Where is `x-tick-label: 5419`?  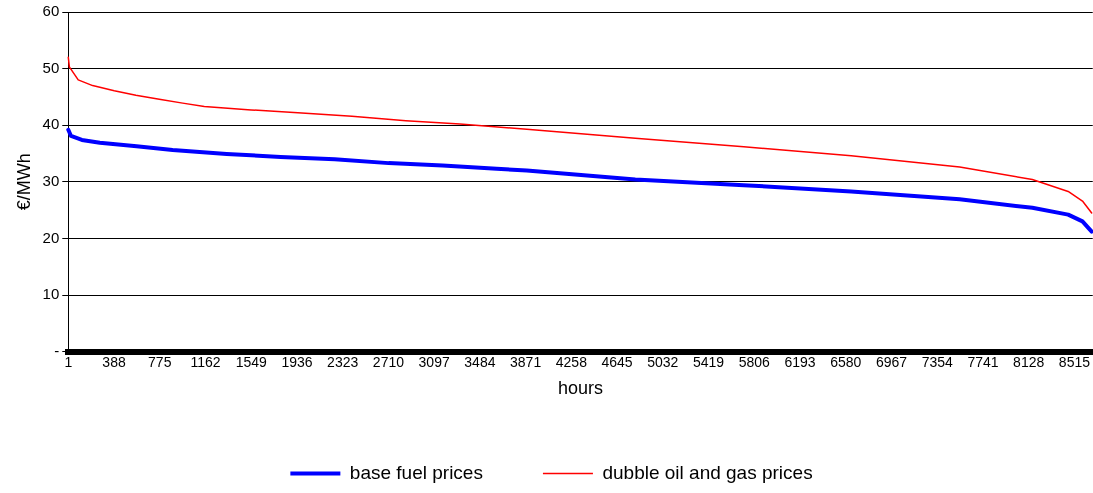 x-tick-label: 5419 is located at coordinates (708, 361).